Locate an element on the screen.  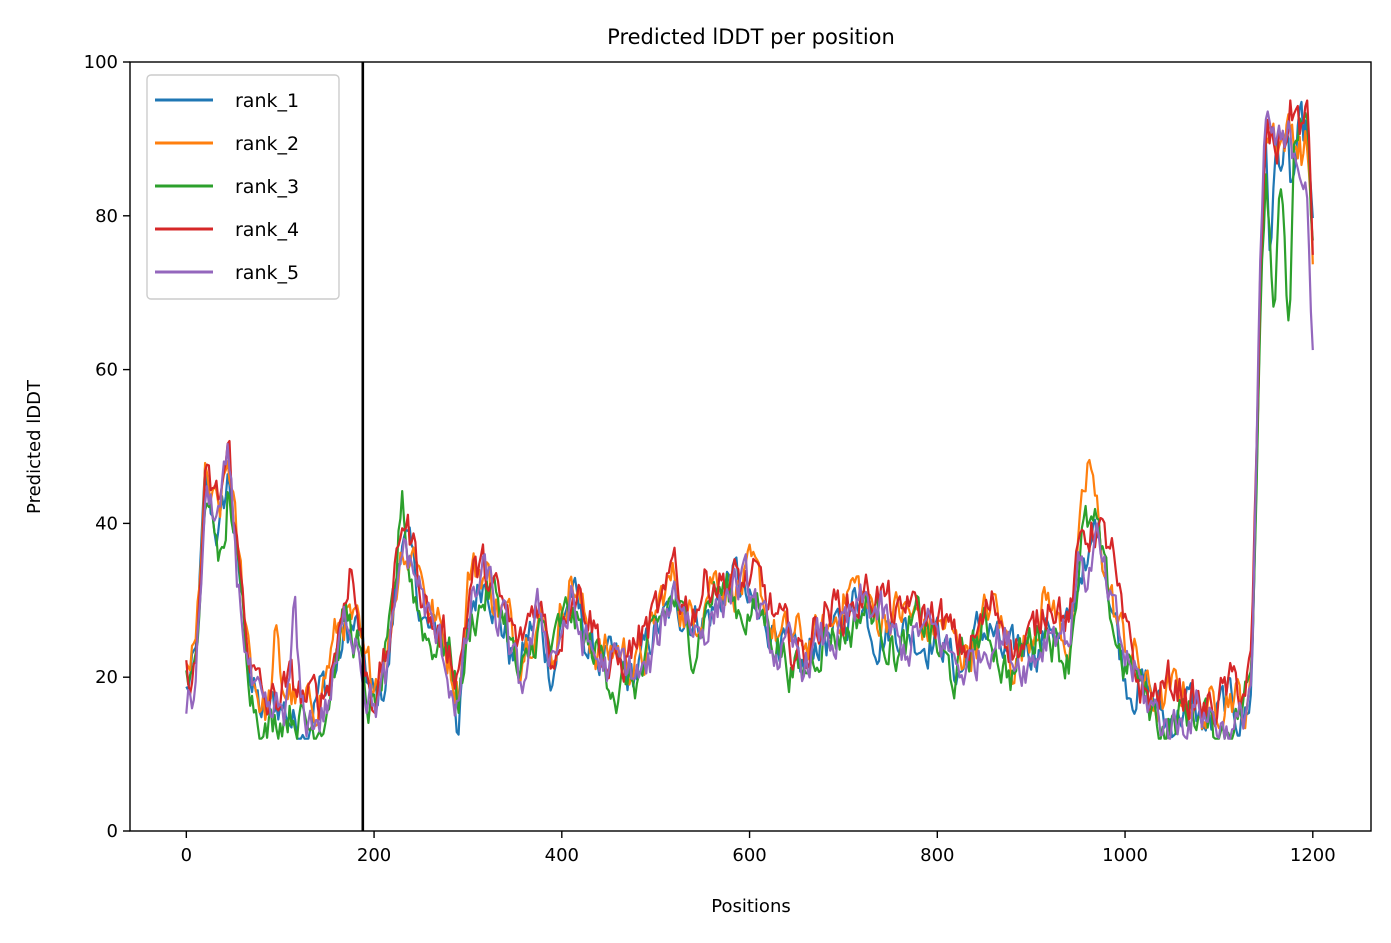
legend-label-rank_4: rank_4 is located at coordinates (267, 230).